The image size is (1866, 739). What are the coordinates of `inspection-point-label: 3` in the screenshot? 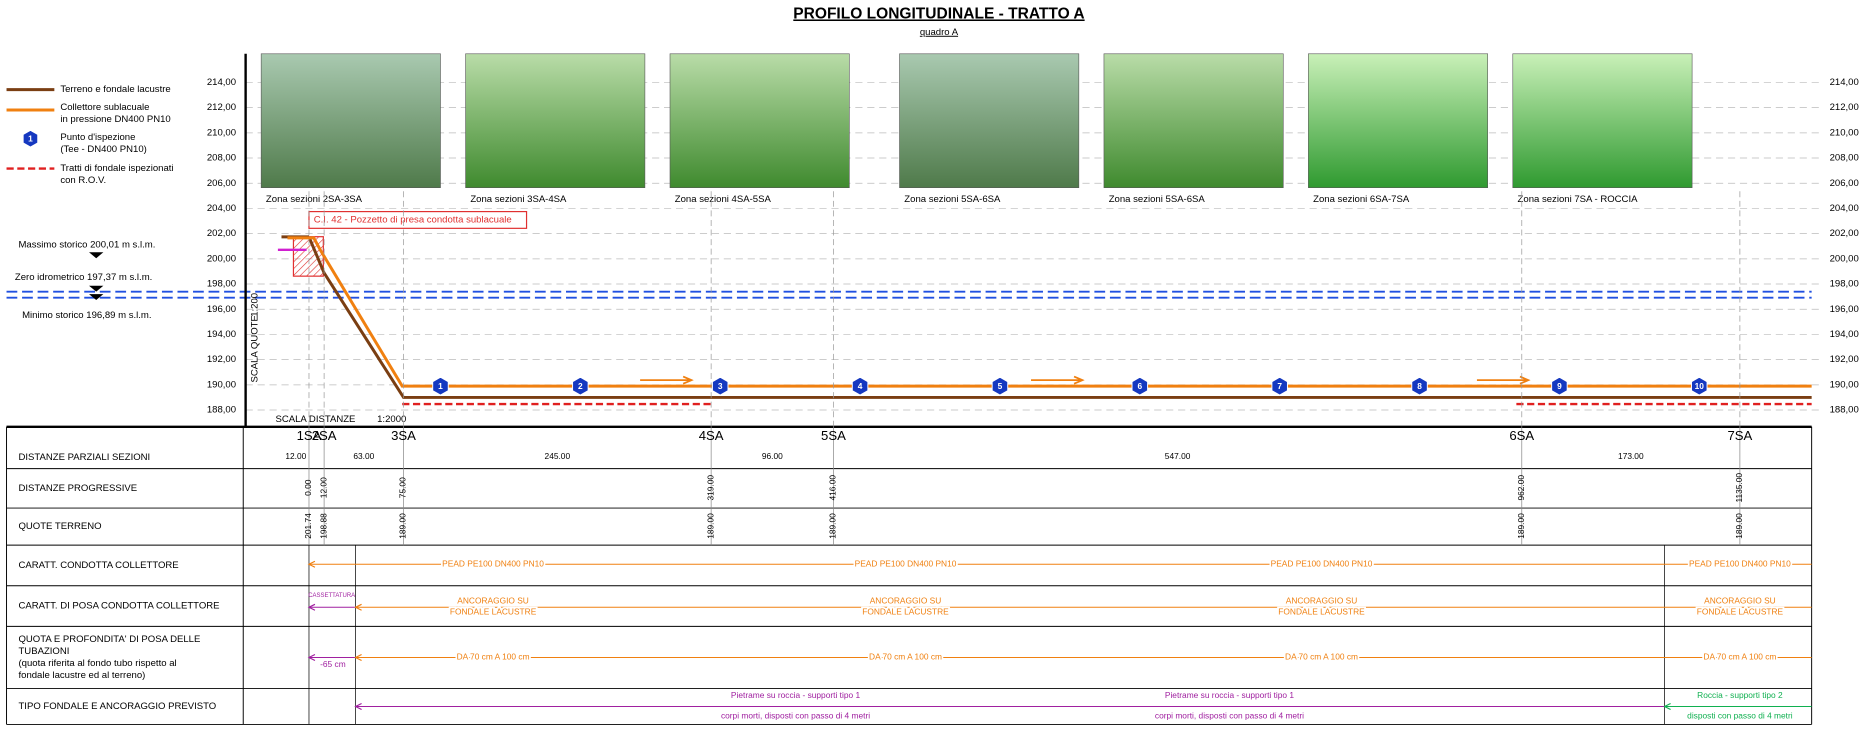 It's located at (720, 386).